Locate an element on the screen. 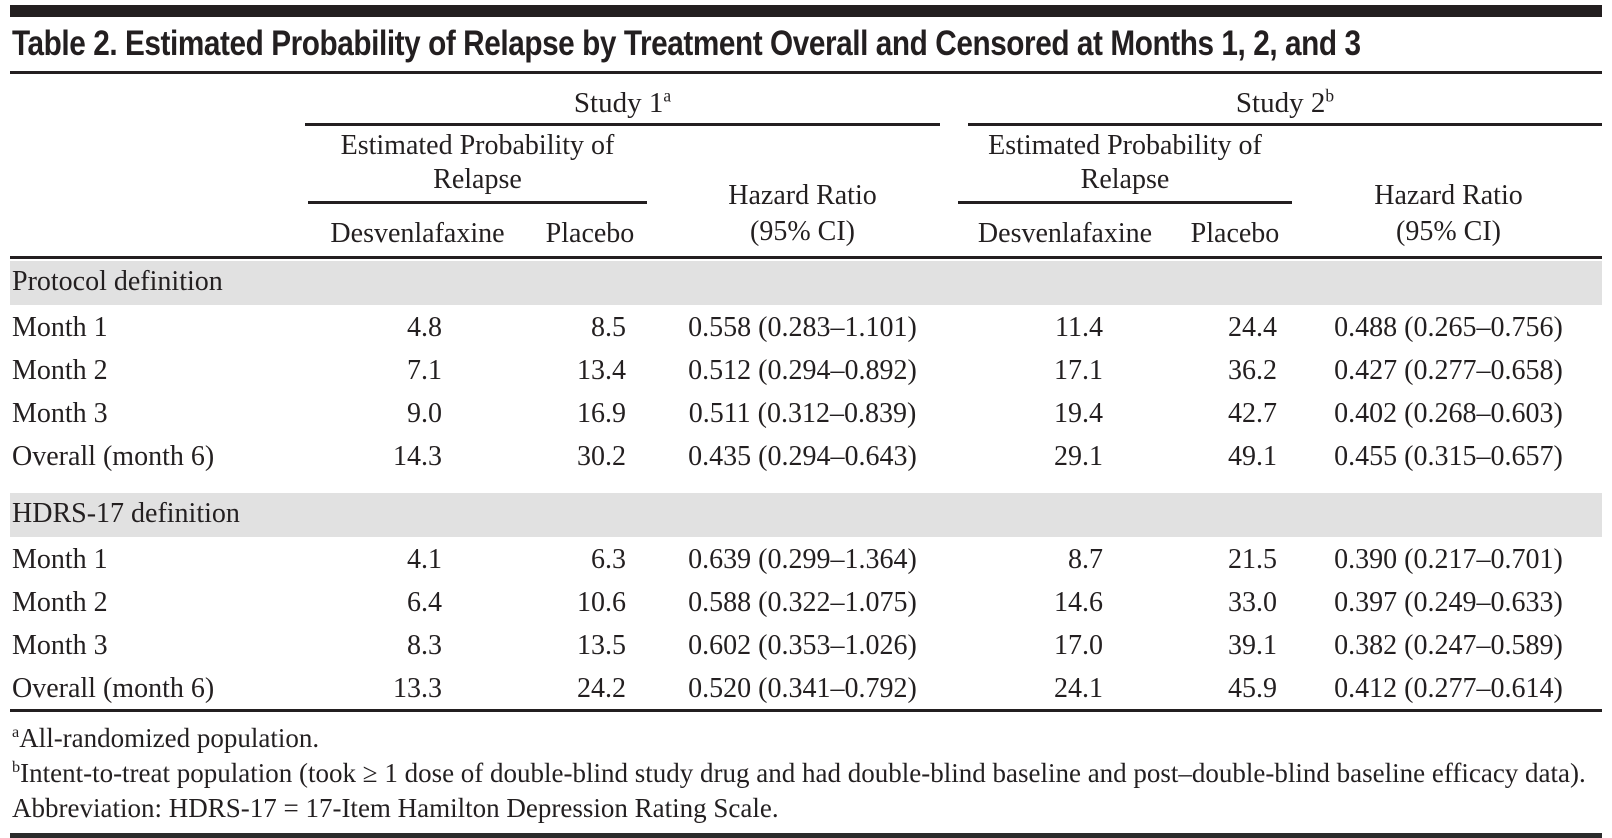 This screenshot has width=1612, height=838. cell-study2-placebo: 45.9 is located at coordinates (1235, 689).